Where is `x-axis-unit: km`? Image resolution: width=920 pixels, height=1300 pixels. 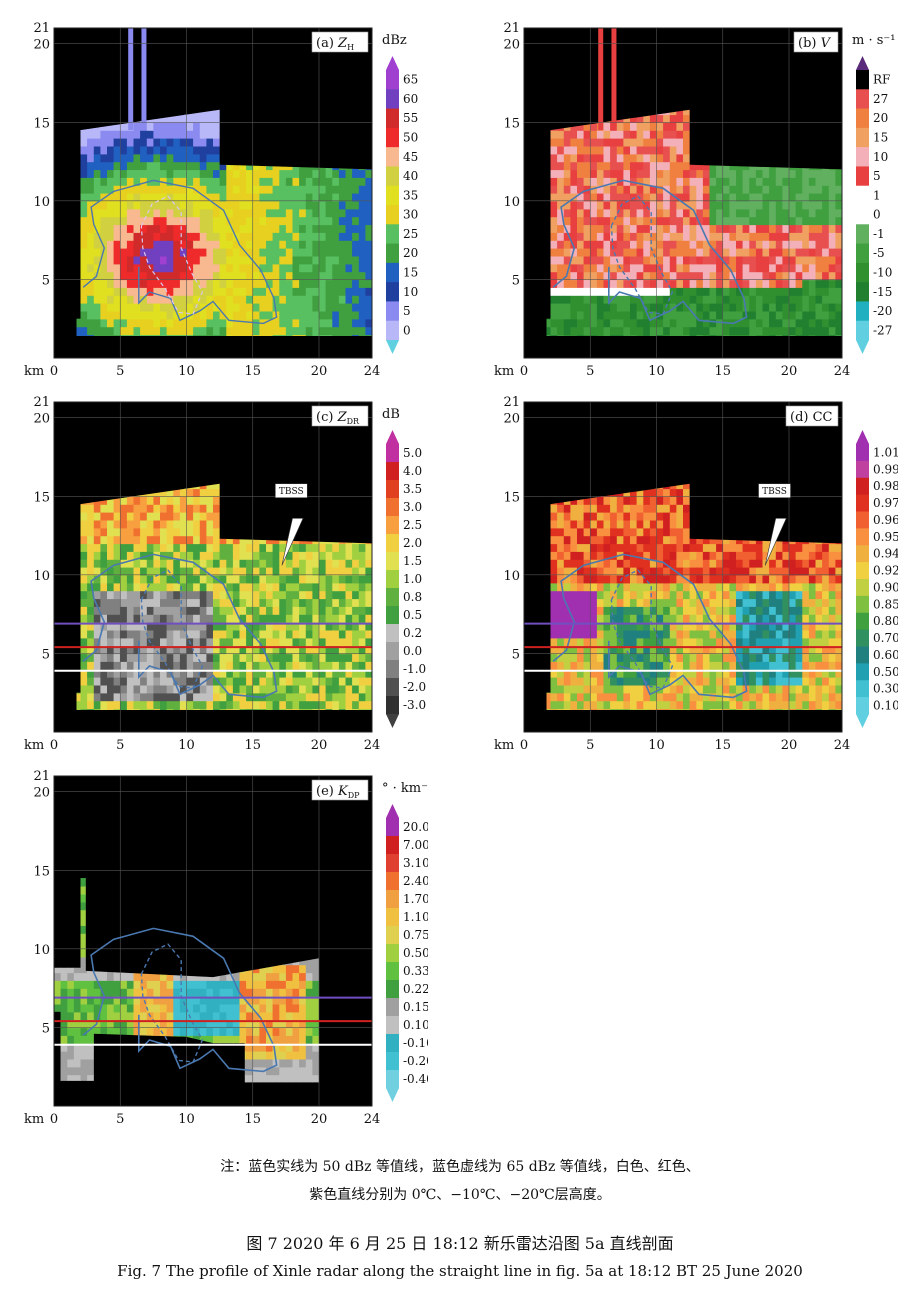 x-axis-unit: km is located at coordinates (34, 371).